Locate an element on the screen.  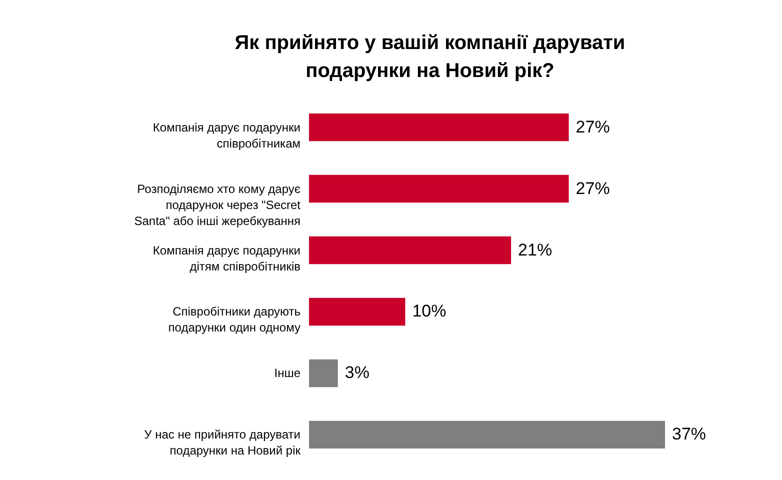
y-tick-label: Інше is located at coordinates (287, 373).